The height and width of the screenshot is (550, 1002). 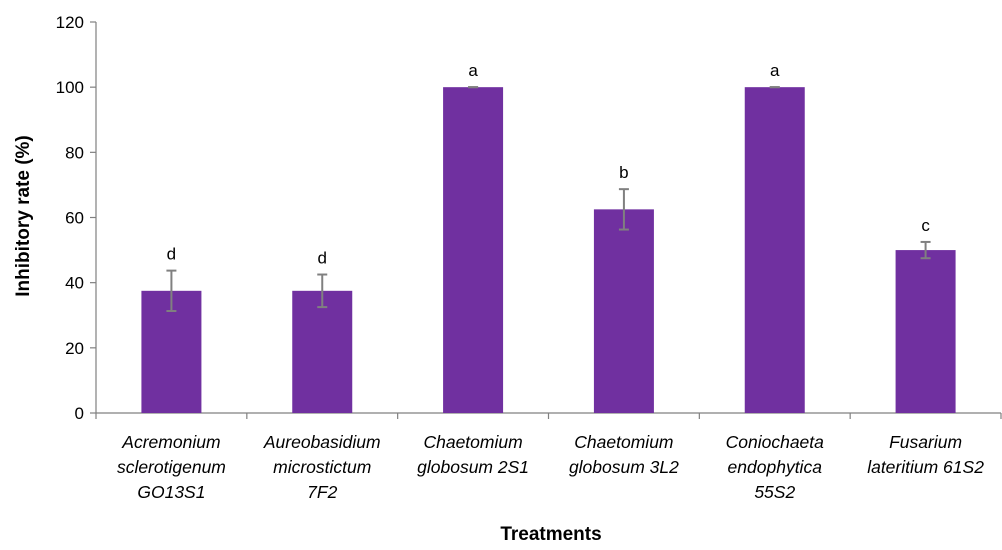 I want to click on x-category-label-line: Fusarium, so click(x=925, y=442).